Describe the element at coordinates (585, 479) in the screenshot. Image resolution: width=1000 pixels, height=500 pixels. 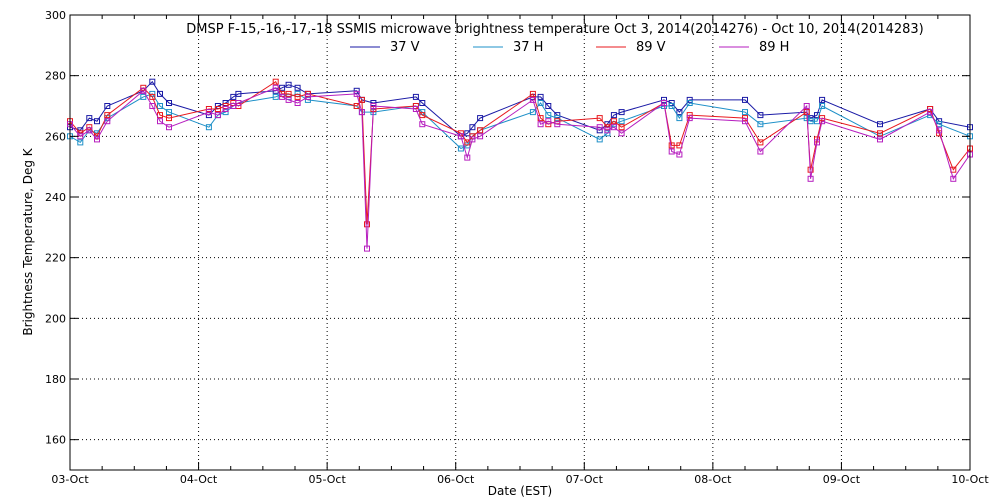
I see `x-tick-label: 07-Oct` at that location.